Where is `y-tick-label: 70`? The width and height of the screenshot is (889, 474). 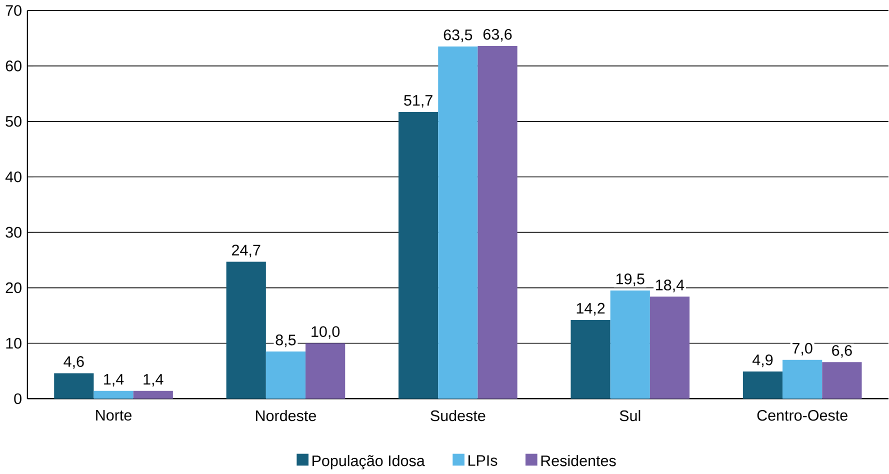 y-tick-label: 70 is located at coordinates (14, 10).